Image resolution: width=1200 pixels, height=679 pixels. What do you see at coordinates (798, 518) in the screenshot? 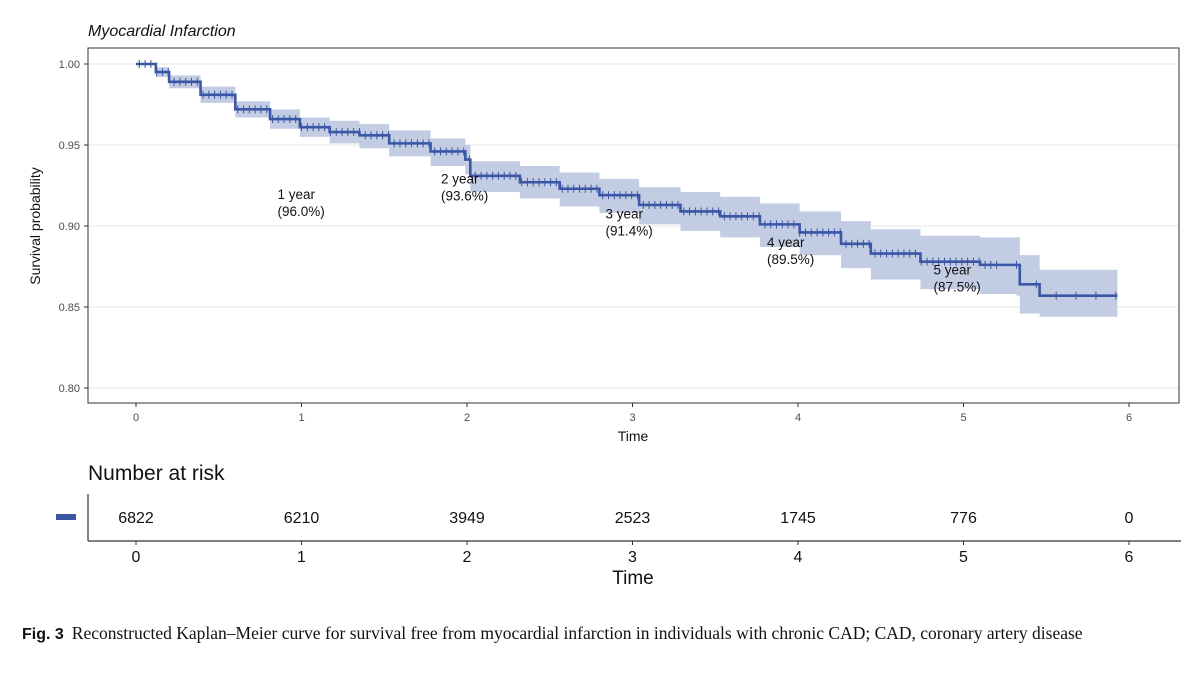
I see `risk-value: 1745` at bounding box center [798, 518].